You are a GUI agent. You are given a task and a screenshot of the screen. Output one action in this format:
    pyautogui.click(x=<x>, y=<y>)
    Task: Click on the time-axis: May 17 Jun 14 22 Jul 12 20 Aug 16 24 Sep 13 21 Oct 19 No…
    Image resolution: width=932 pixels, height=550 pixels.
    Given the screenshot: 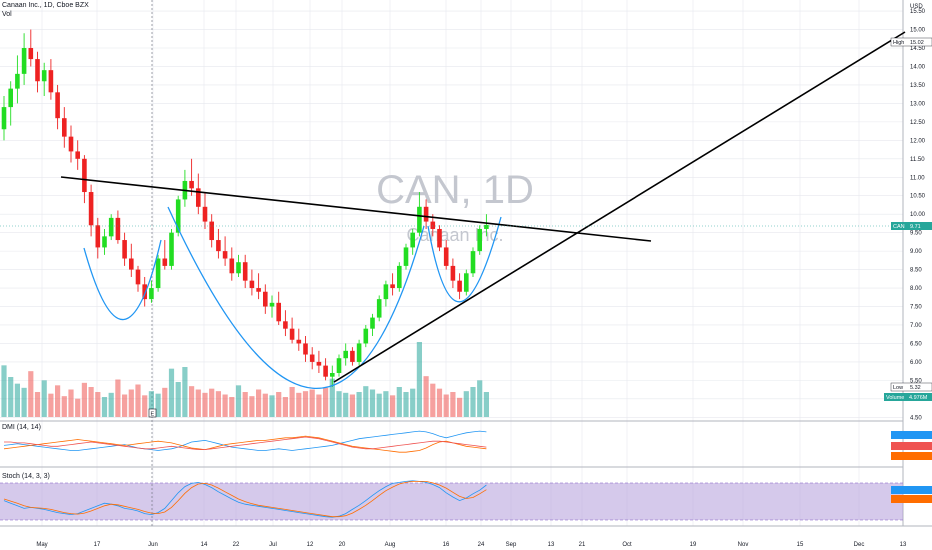 What is the action you would take?
    pyautogui.click(x=471, y=545)
    